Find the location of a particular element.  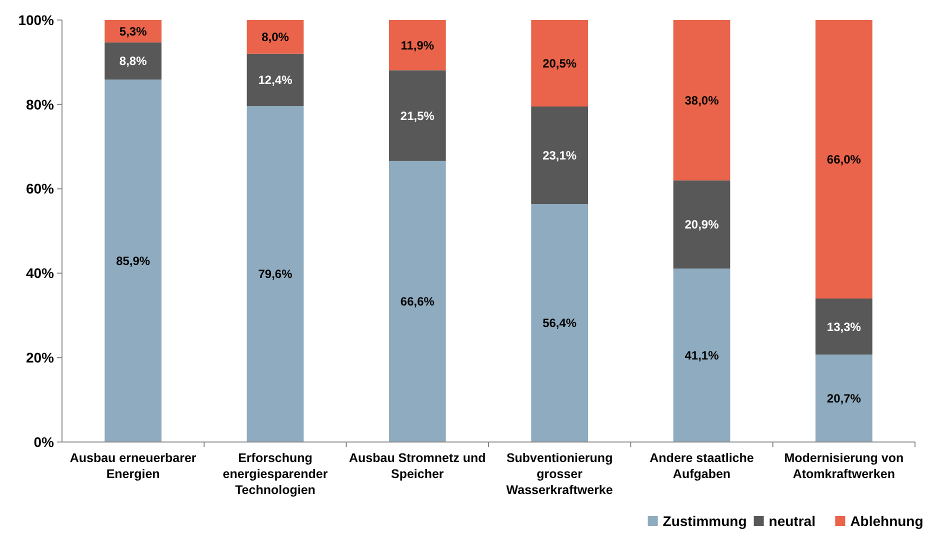

x-tick-label: Subventionierung grosser Wasserkraftwerke is located at coordinates (559, 474).